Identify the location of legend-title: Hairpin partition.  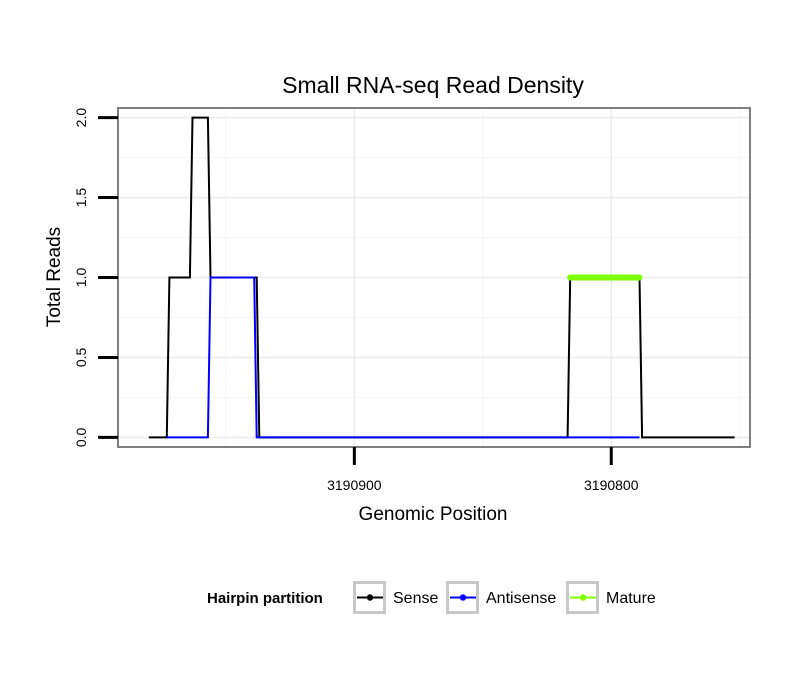
(265, 598).